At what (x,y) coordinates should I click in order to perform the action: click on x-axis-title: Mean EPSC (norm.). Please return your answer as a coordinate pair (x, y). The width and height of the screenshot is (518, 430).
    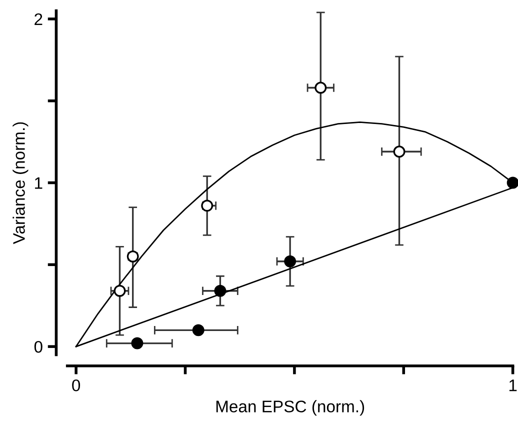
    Looking at the image, I should click on (290, 408).